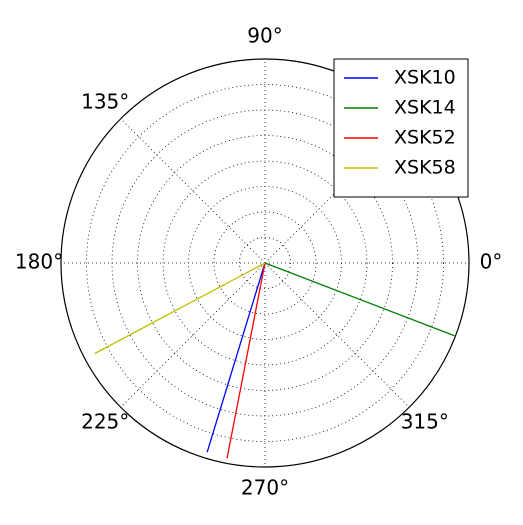 The image size is (523, 525). I want to click on legend-item-xsk58: XSK58, so click(400, 168).